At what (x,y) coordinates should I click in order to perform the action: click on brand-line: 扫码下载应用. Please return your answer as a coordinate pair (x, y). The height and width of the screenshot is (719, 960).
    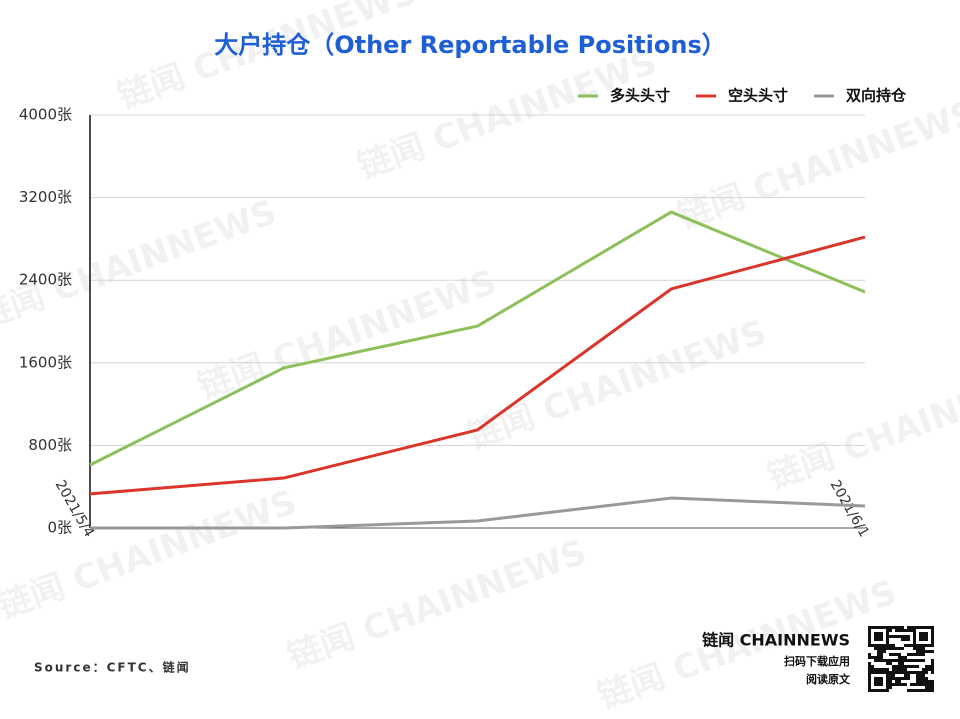
    Looking at the image, I should click on (817, 661).